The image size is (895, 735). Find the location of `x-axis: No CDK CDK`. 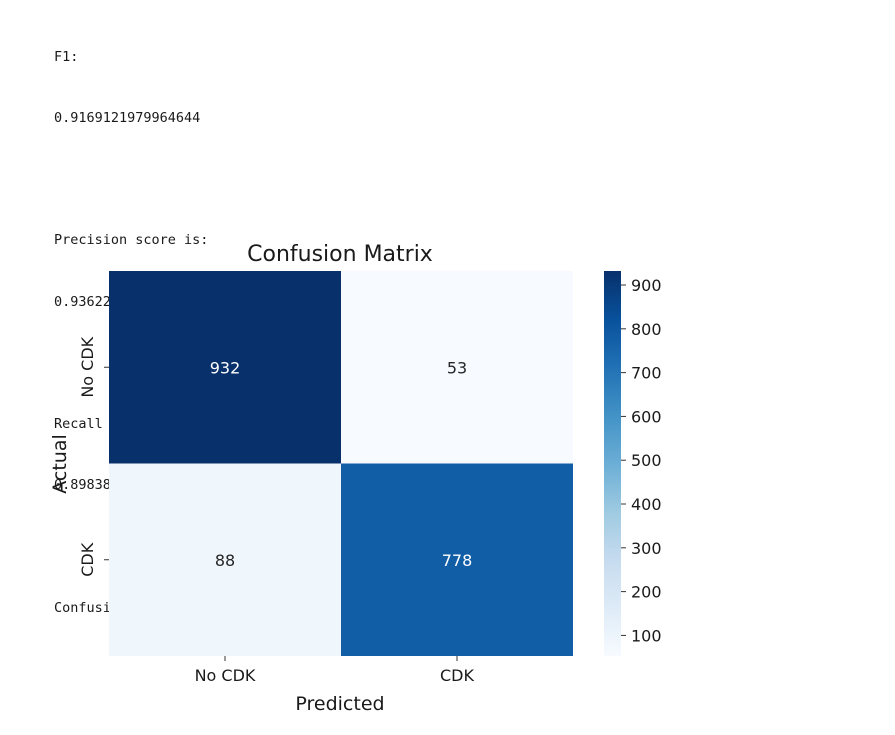

x-axis: No CDK CDK is located at coordinates (335, 670).